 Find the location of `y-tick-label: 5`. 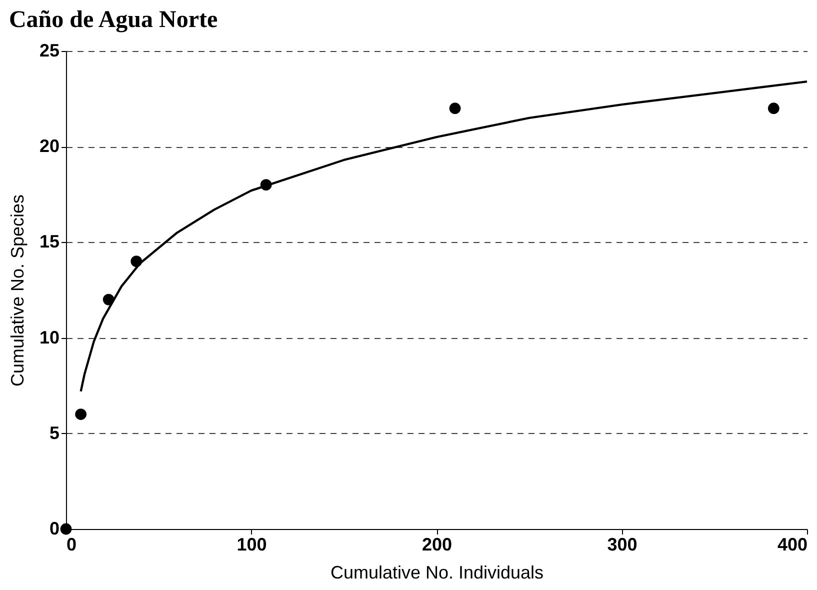

y-tick-label: 5 is located at coordinates (54, 432).